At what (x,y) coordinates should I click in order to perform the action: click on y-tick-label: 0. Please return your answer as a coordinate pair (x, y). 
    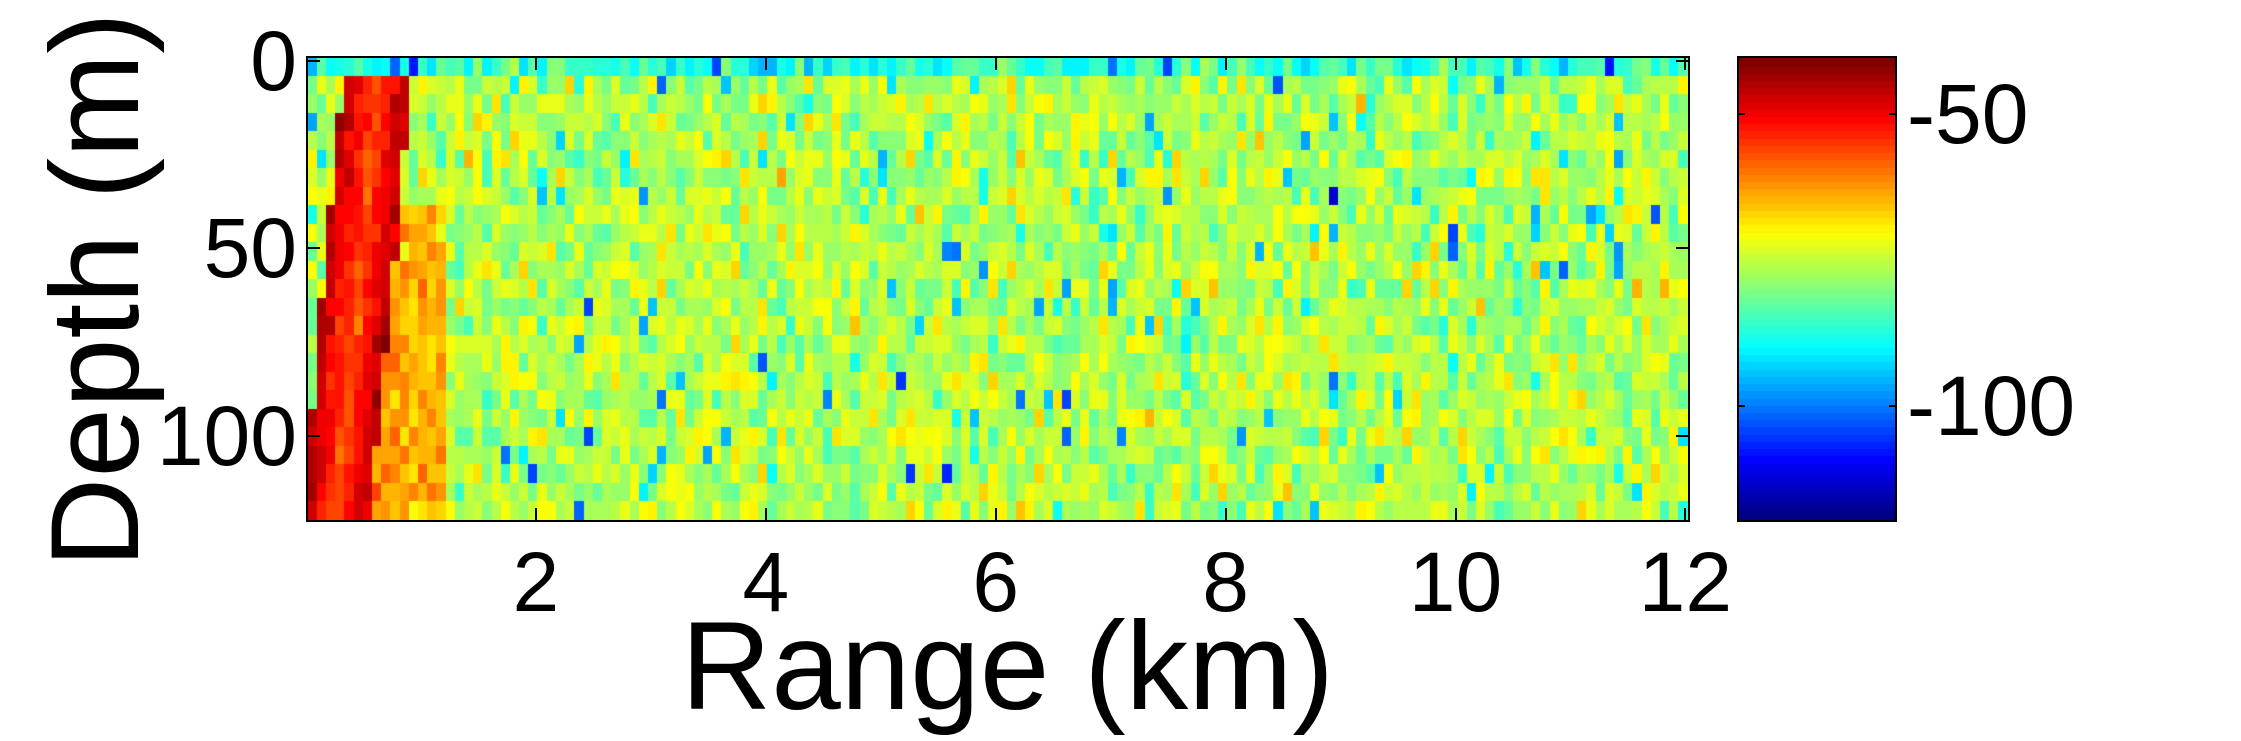
    Looking at the image, I should click on (273, 60).